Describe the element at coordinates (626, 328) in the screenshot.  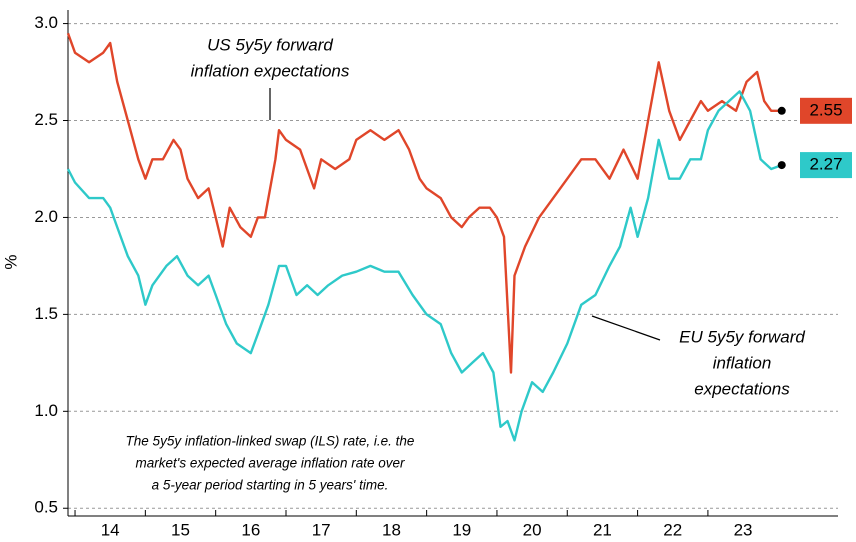
I see `leader-line` at that location.